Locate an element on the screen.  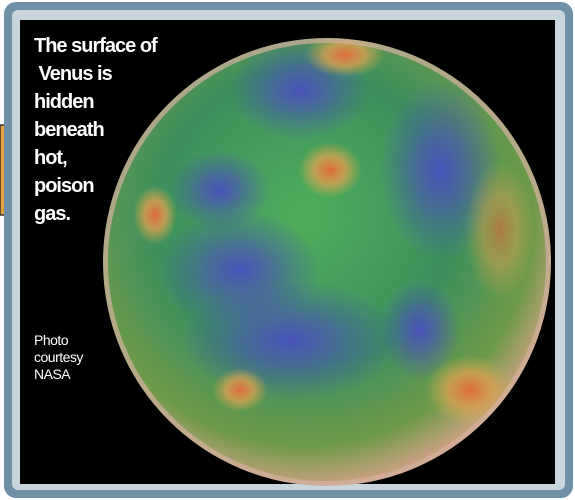
credit: Photo courtesy NASA is located at coordinates (59, 357).